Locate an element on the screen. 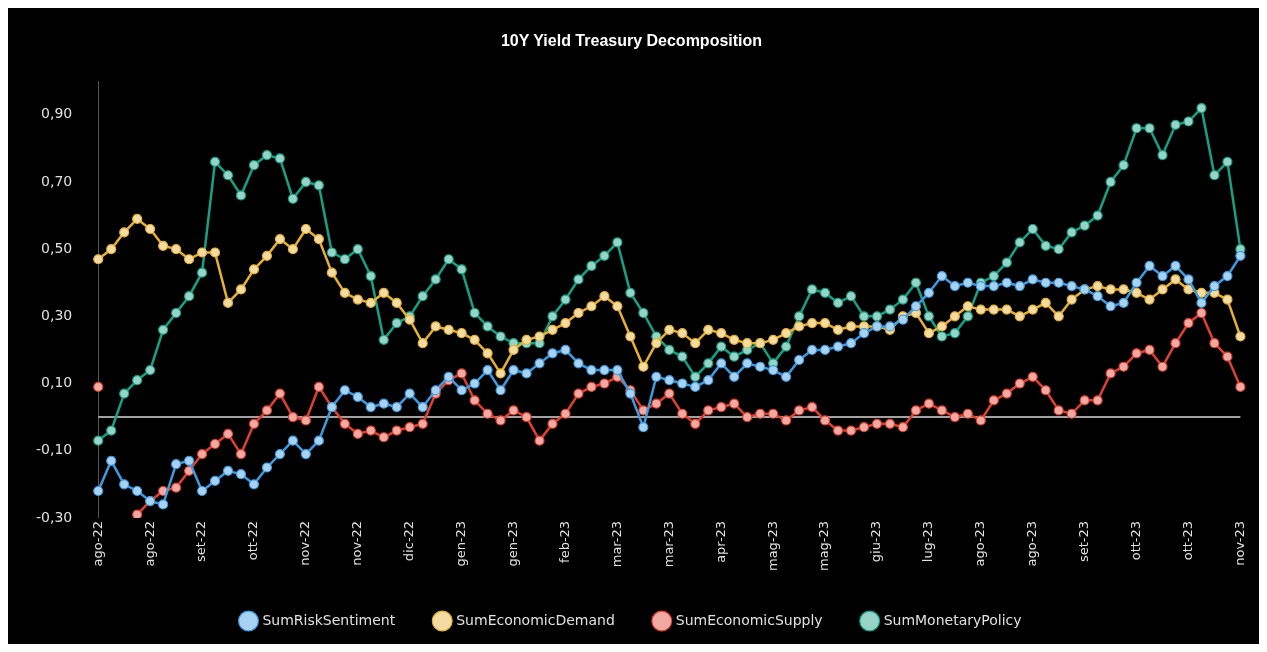 The width and height of the screenshot is (1267, 652). x-tick-label: set-23 is located at coordinates (1084, 541).